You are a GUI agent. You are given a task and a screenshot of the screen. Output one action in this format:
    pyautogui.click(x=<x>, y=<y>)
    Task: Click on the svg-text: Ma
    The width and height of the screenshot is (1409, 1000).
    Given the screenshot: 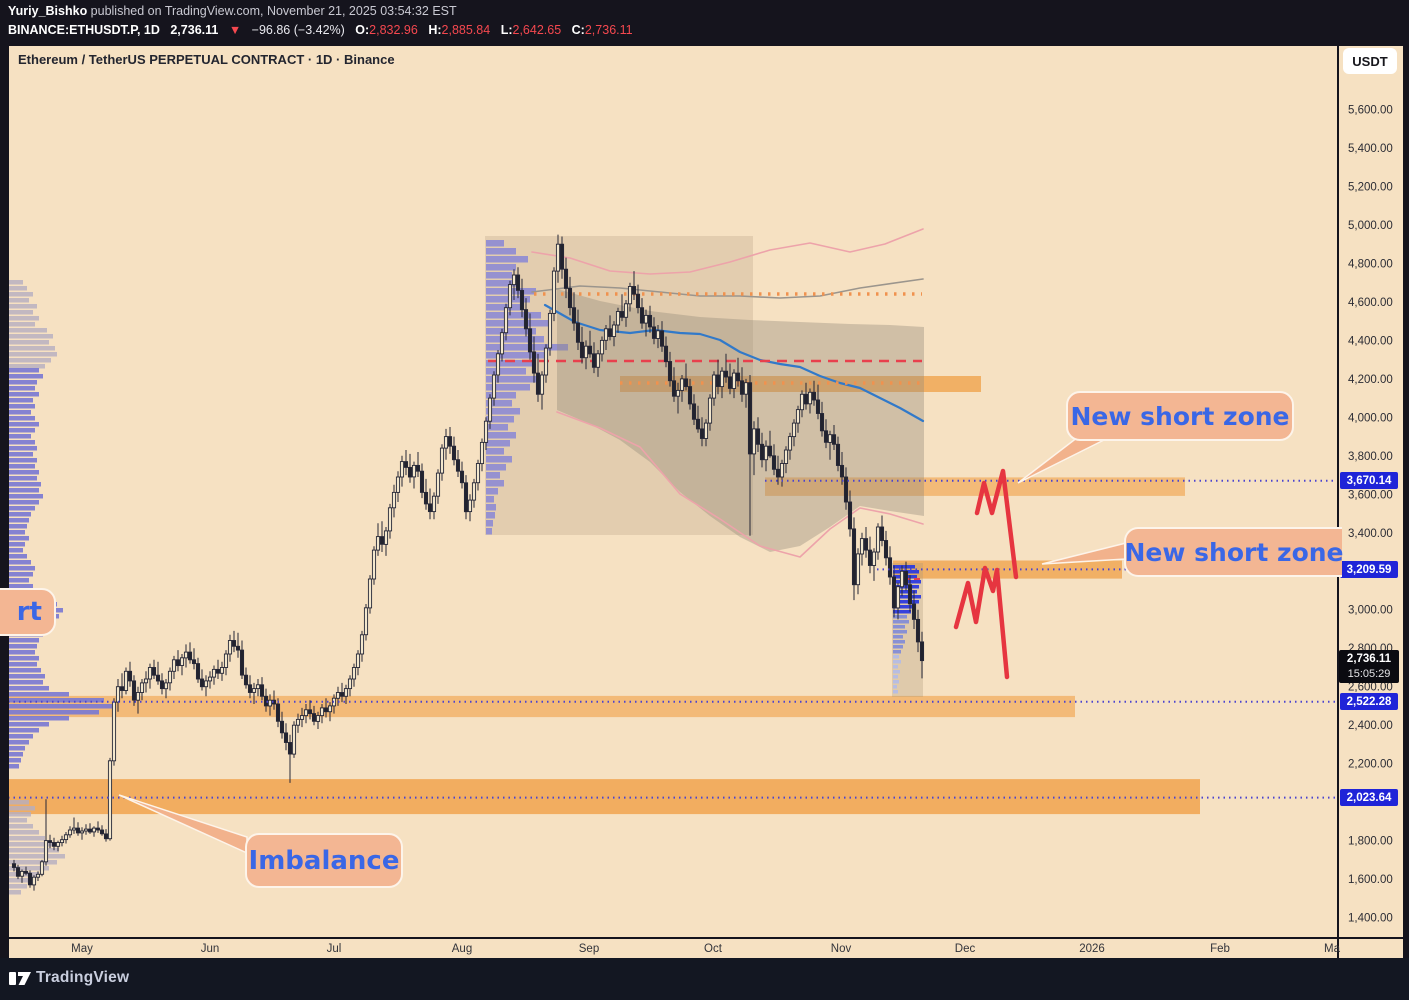 What is the action you would take?
    pyautogui.click(x=1332, y=949)
    